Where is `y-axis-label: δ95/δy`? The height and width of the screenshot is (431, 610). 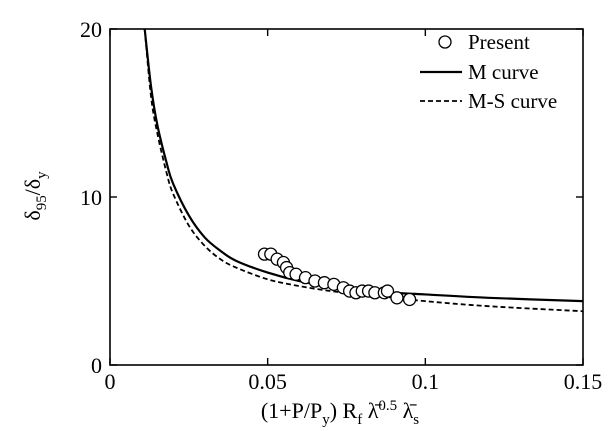
y-axis-label: δ95/δy is located at coordinates (35, 196).